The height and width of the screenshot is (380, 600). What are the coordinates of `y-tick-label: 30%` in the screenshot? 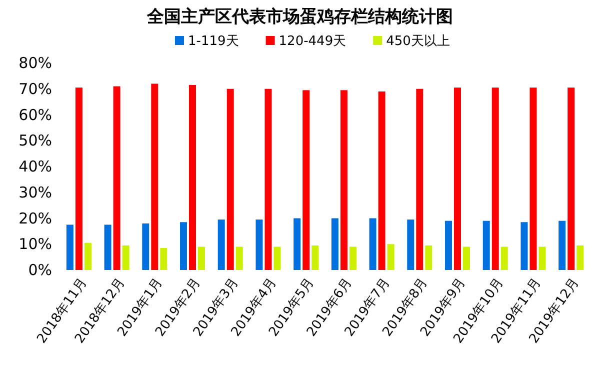 It's located at (35, 192).